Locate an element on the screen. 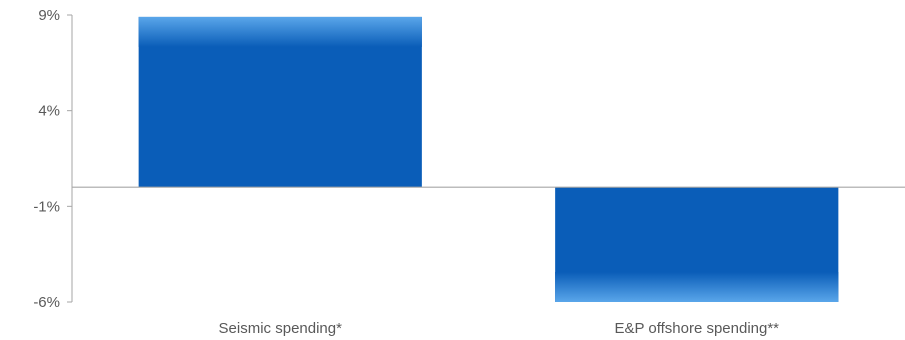 Image resolution: width=905 pixels, height=340 pixels. category-label: E&P offshore spending** is located at coordinates (696, 328).